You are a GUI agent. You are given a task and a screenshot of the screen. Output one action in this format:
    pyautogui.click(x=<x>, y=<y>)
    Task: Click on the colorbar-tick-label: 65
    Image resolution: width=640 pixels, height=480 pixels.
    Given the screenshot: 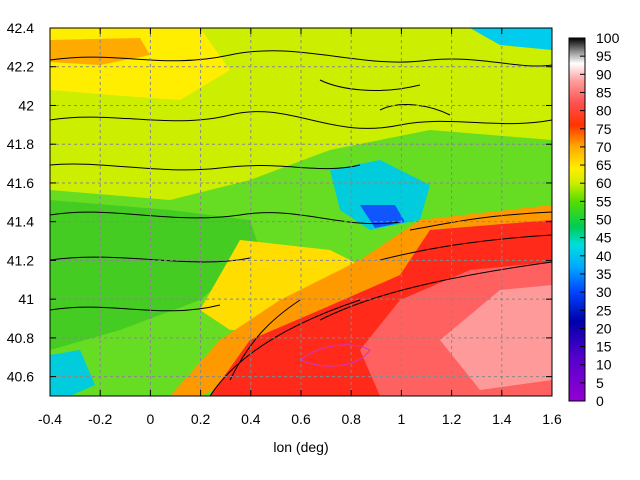 What is the action you would take?
    pyautogui.click(x=604, y=165)
    